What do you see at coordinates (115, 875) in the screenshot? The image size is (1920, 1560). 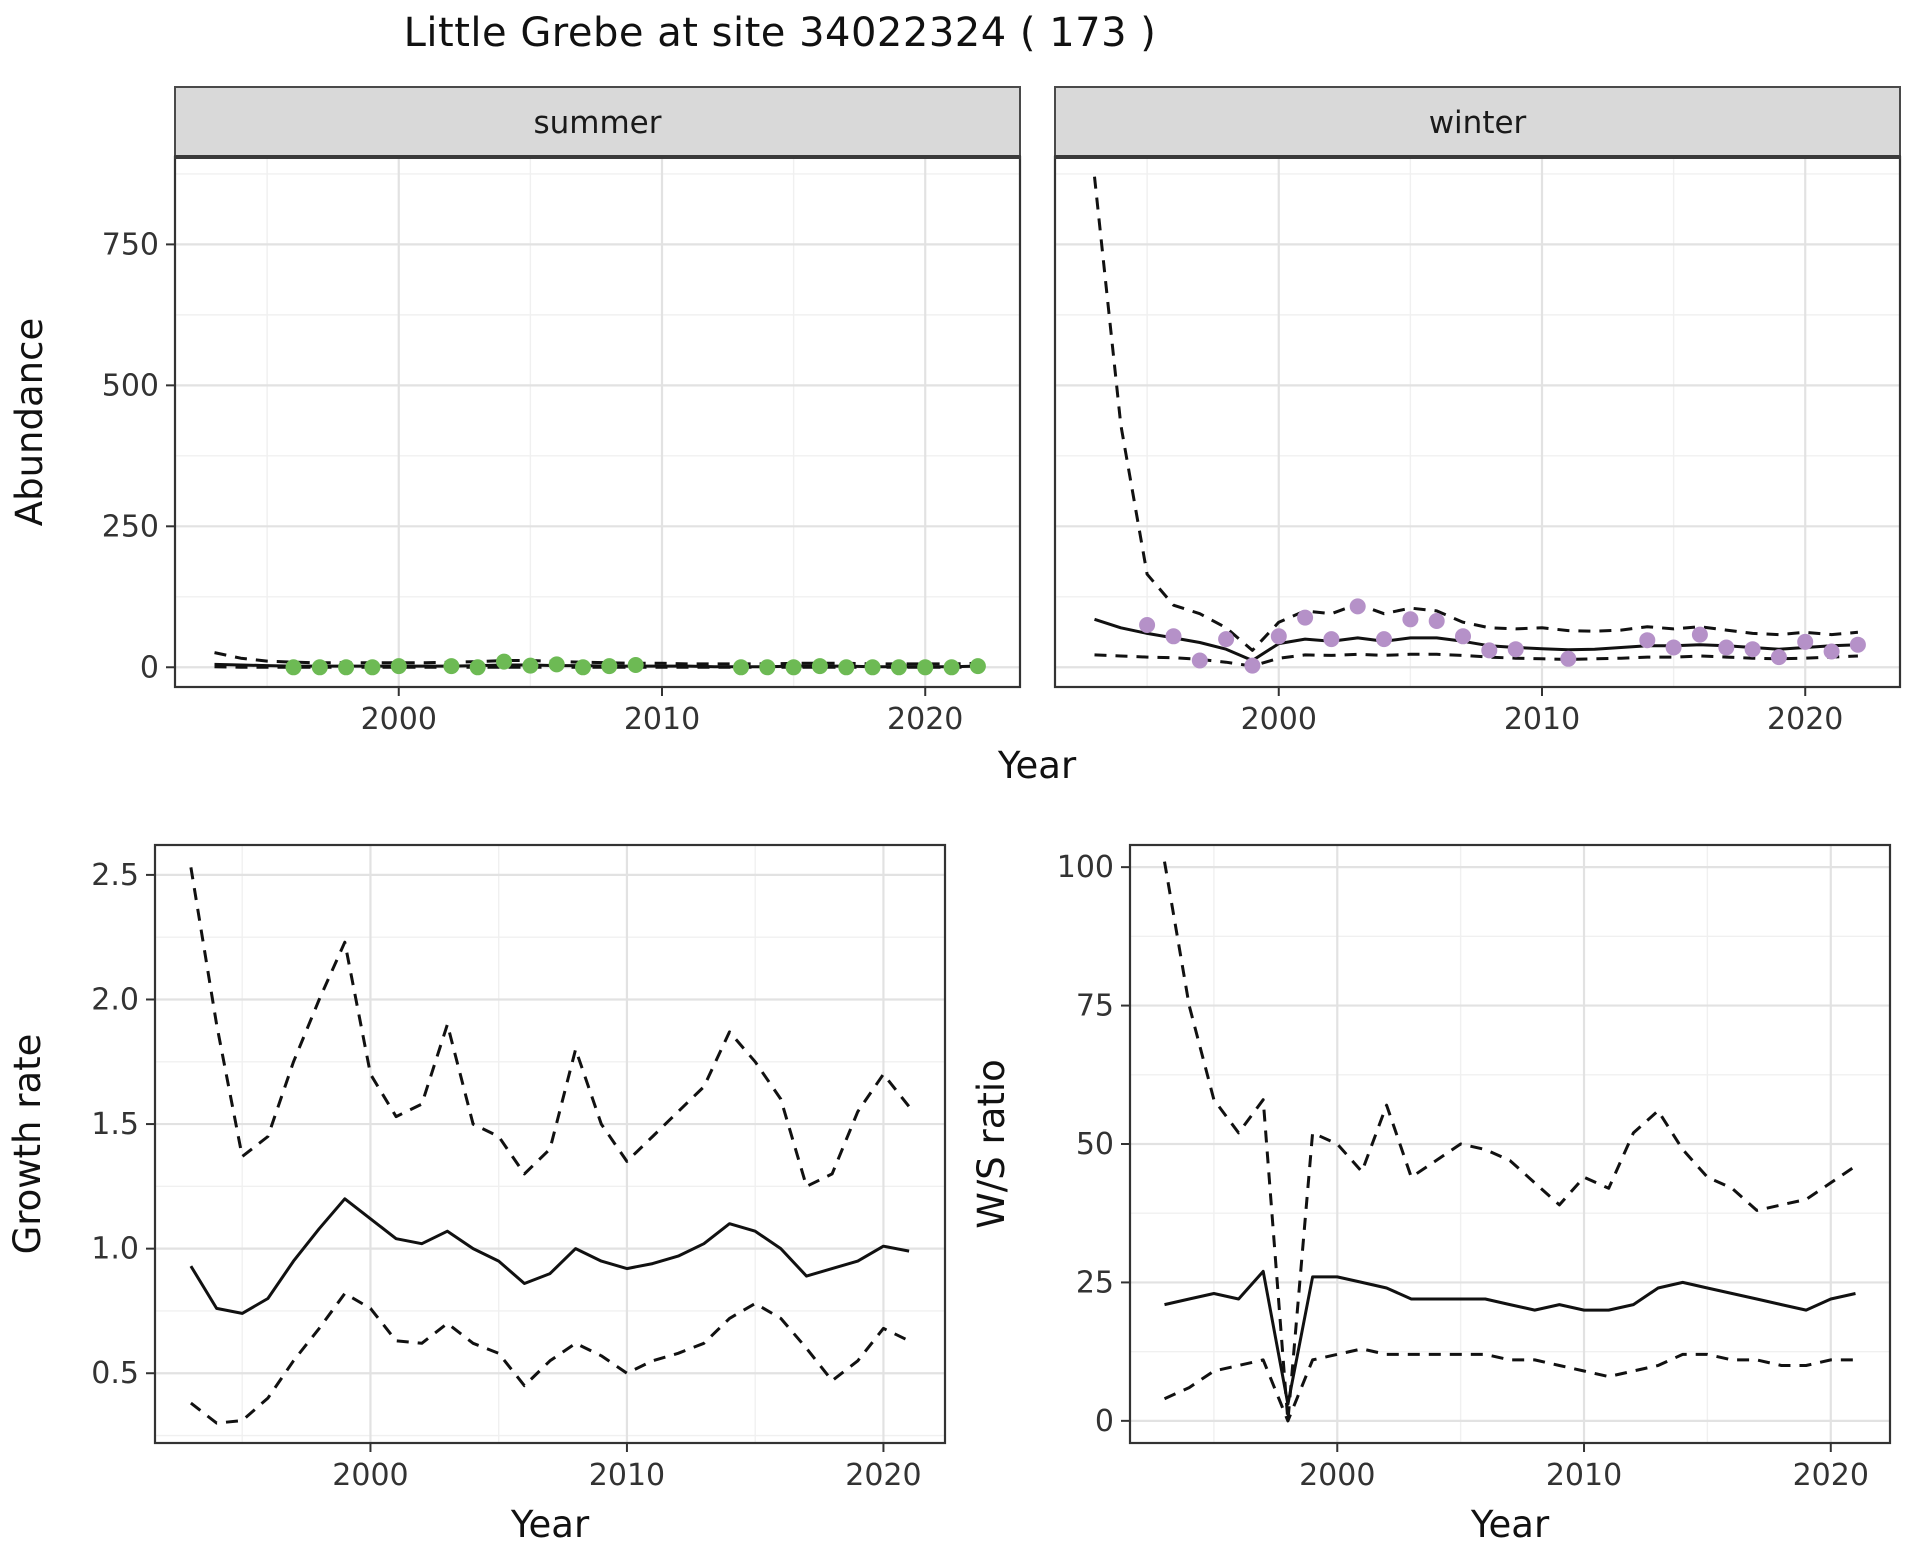 I see `y-tick-label: 2.5` at bounding box center [115, 875].